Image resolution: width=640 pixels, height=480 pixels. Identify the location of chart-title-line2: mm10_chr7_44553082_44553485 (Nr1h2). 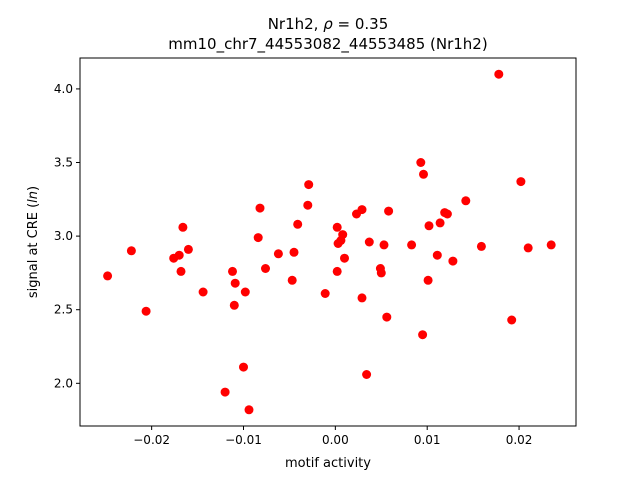
(327, 44).